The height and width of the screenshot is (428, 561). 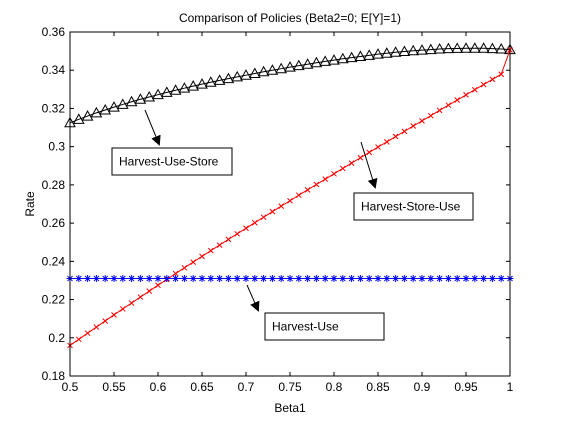 I want to click on chart-title: Comparison of Policies (Beta2=0; E[Y]=1), so click(x=290, y=18).